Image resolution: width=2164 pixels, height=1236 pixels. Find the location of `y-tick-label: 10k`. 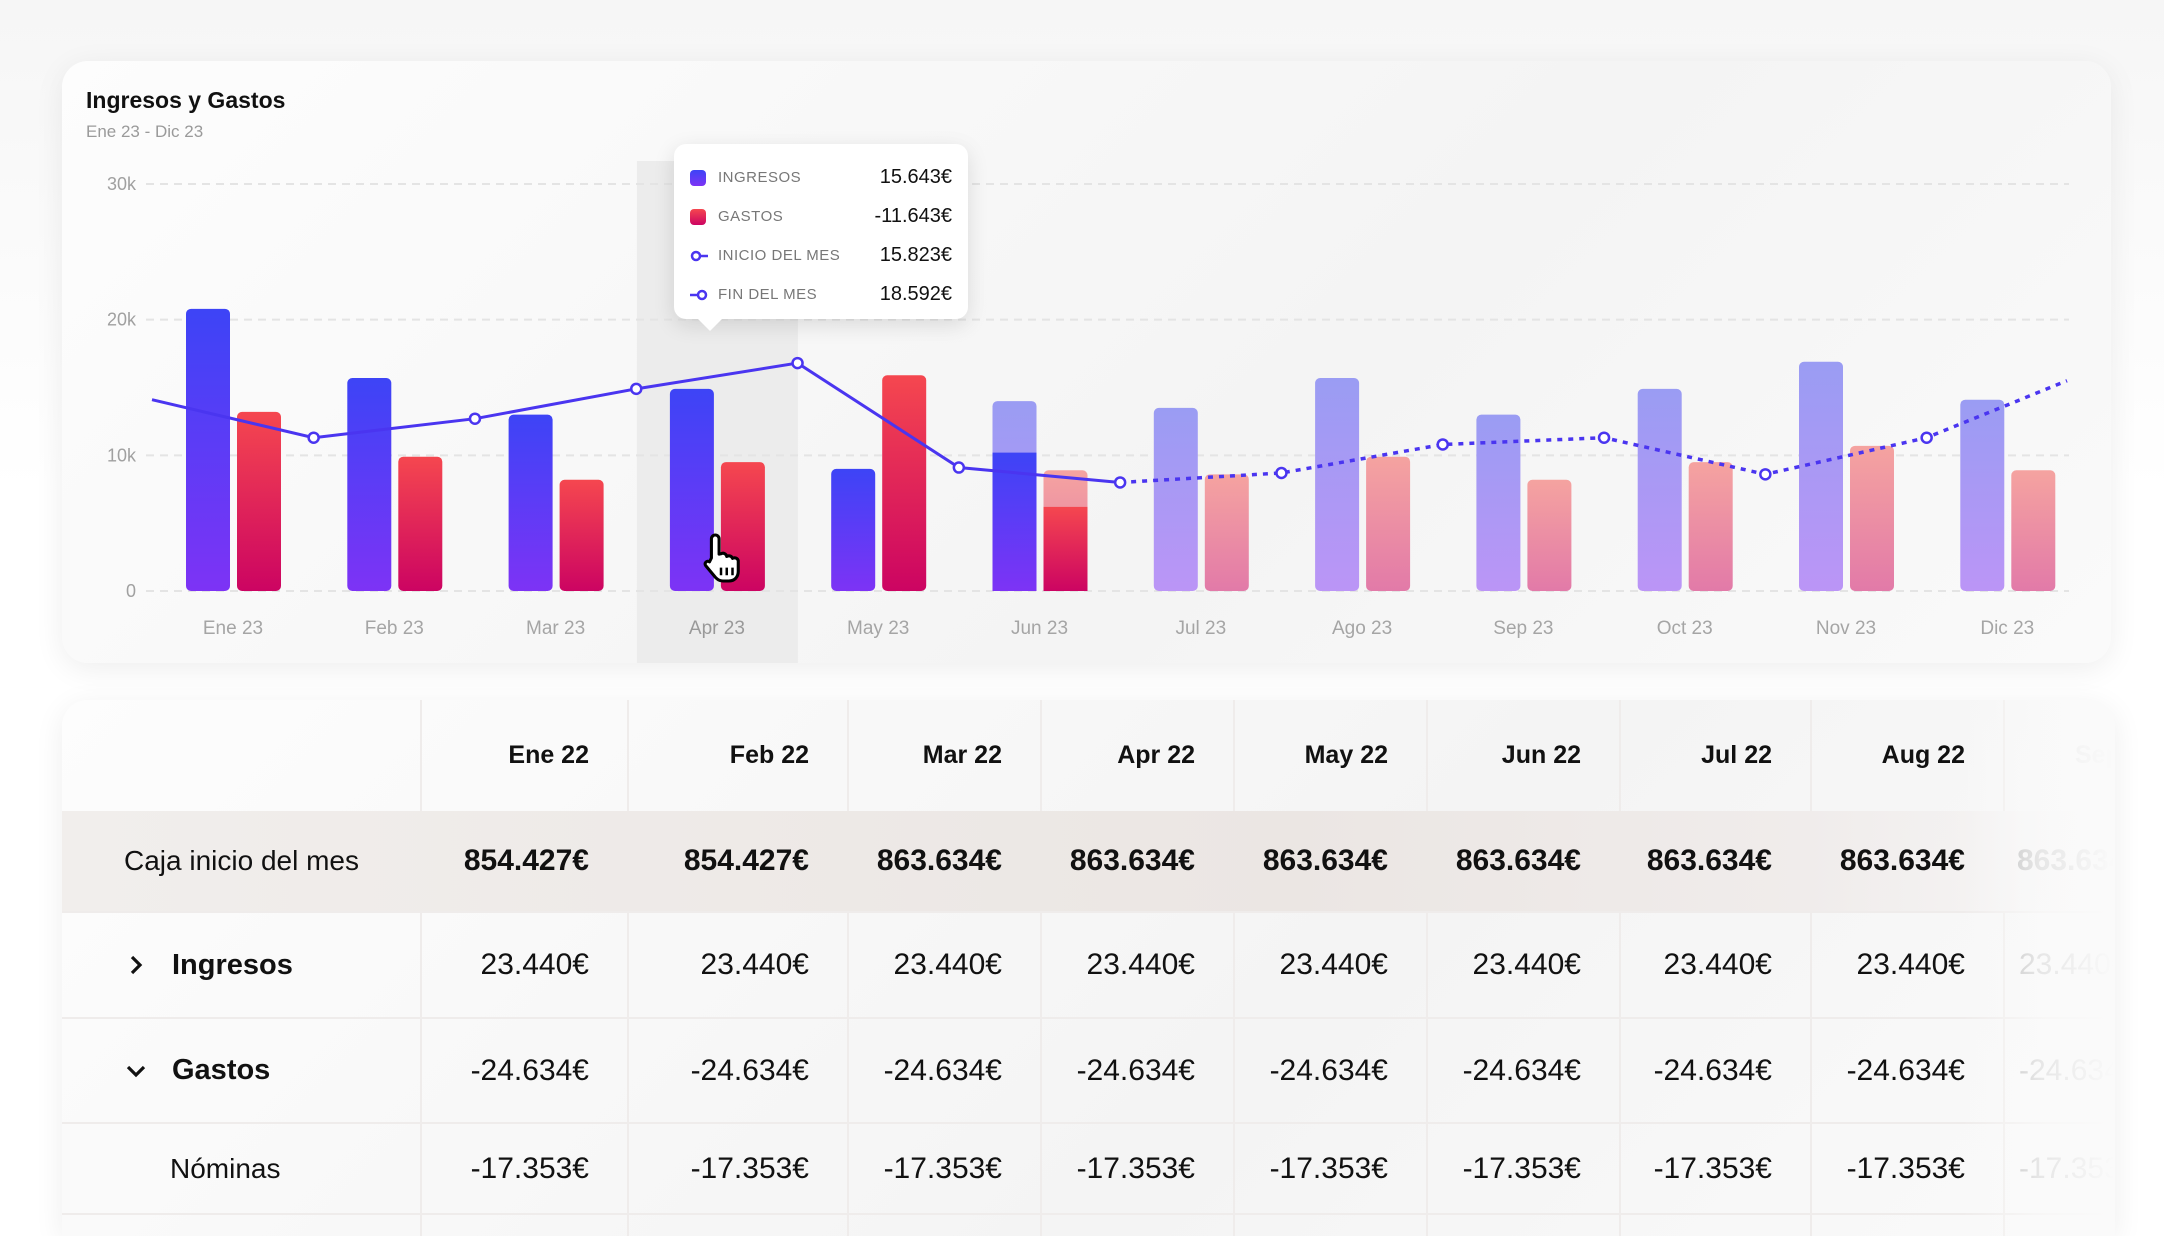

y-tick-label: 10k is located at coordinates (122, 455).